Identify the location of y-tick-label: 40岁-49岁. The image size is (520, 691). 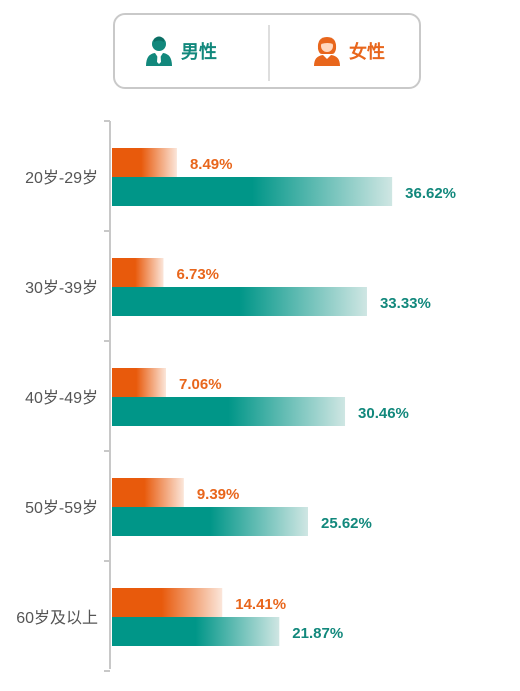
(61, 398).